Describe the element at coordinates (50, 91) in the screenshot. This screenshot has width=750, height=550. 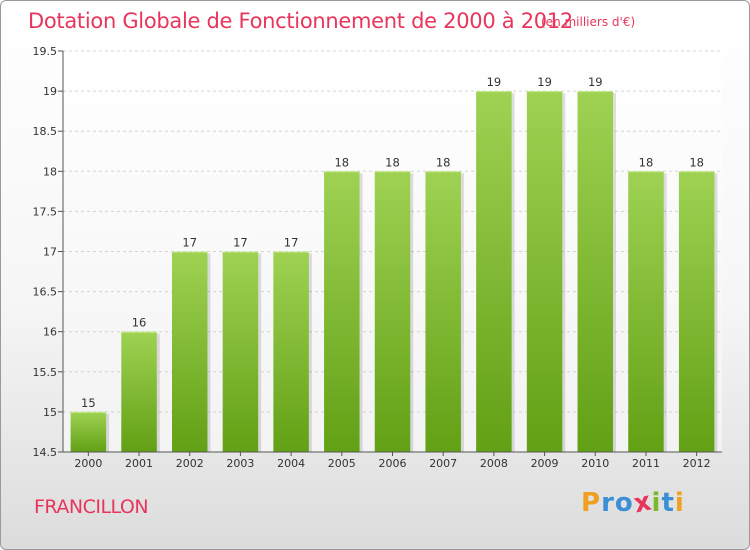
I see `y-tick-label: 19` at that location.